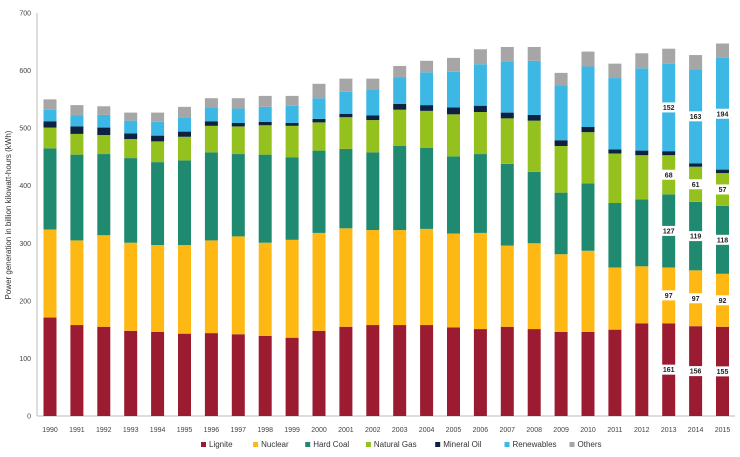 The image size is (740, 457). I want to click on legend-label: Hard Coal, so click(331, 444).